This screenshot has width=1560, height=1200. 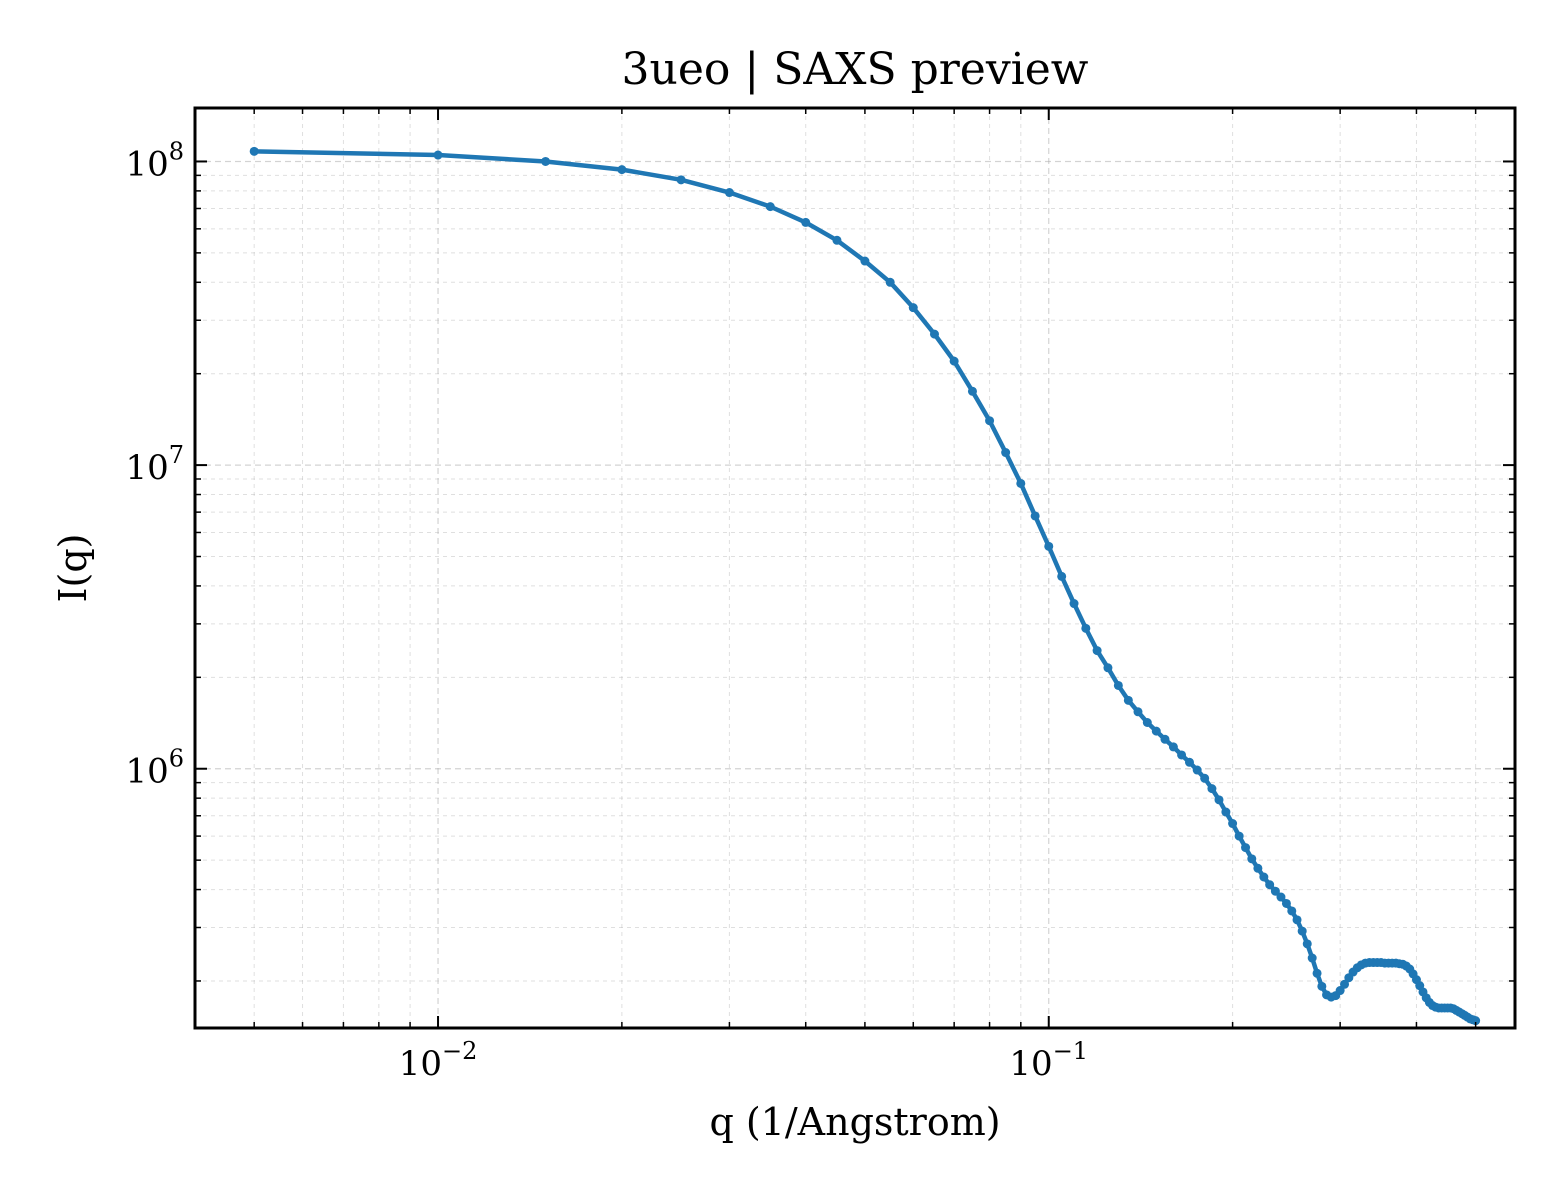 I want to click on y-tick-label: 10⁸, so click(x=154, y=160).